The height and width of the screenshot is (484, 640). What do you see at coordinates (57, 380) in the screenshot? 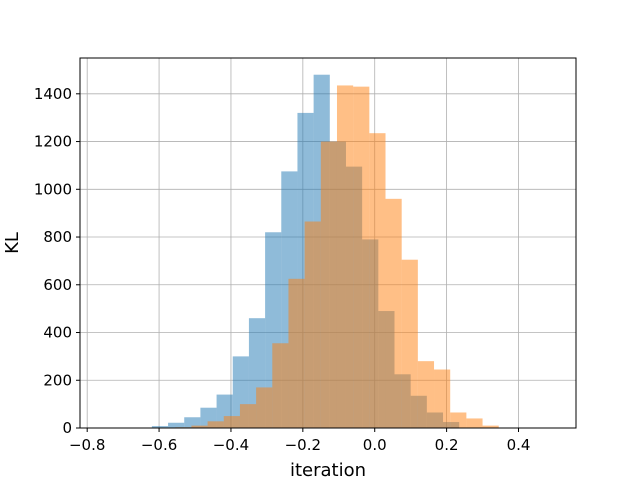
I see `y-tick-label: 200` at bounding box center [57, 380].